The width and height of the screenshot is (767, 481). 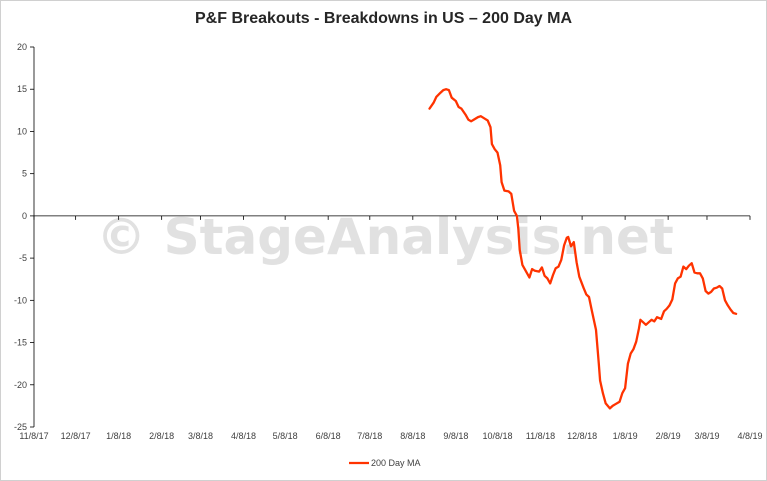 What do you see at coordinates (20, 343) in the screenshot?
I see `y-tick-label: -15` at bounding box center [20, 343].